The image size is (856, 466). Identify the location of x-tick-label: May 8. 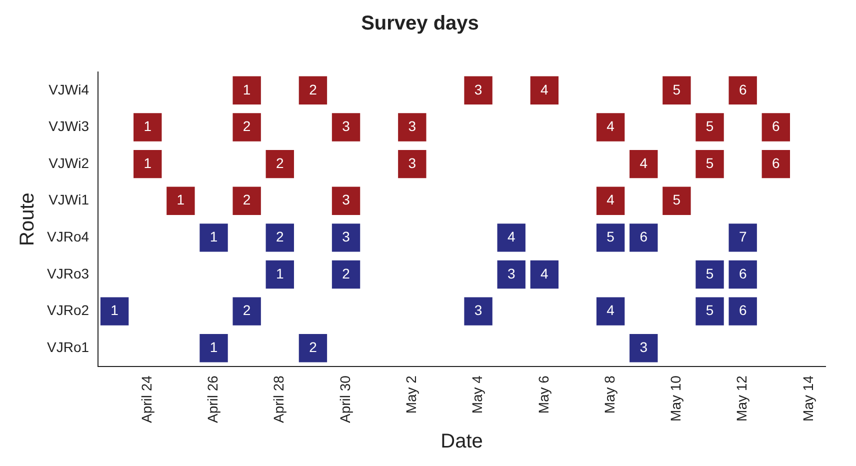
(609, 394).